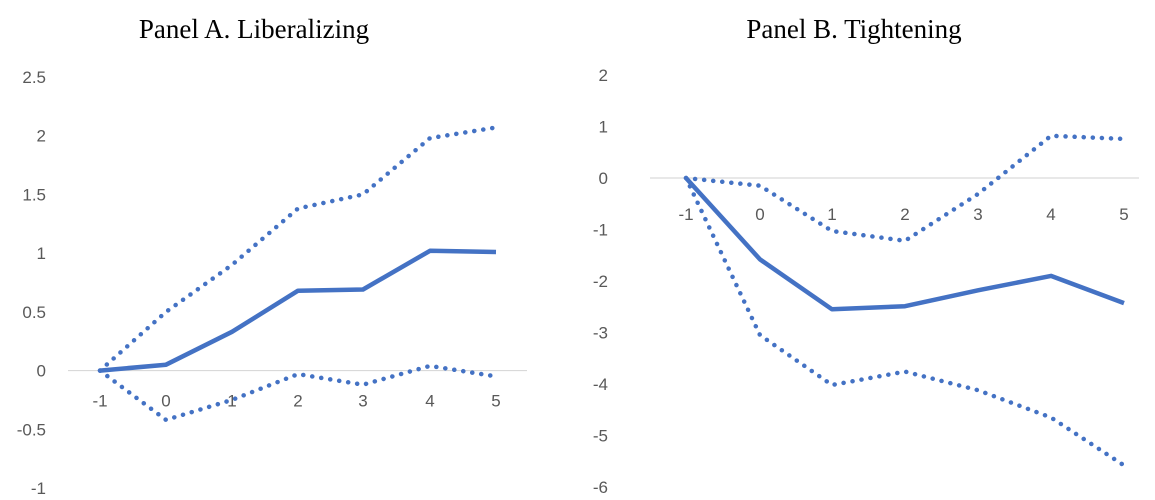 The height and width of the screenshot is (500, 1155). What do you see at coordinates (31, 429) in the screenshot?
I see `y-tick-label: -0.5` at bounding box center [31, 429].